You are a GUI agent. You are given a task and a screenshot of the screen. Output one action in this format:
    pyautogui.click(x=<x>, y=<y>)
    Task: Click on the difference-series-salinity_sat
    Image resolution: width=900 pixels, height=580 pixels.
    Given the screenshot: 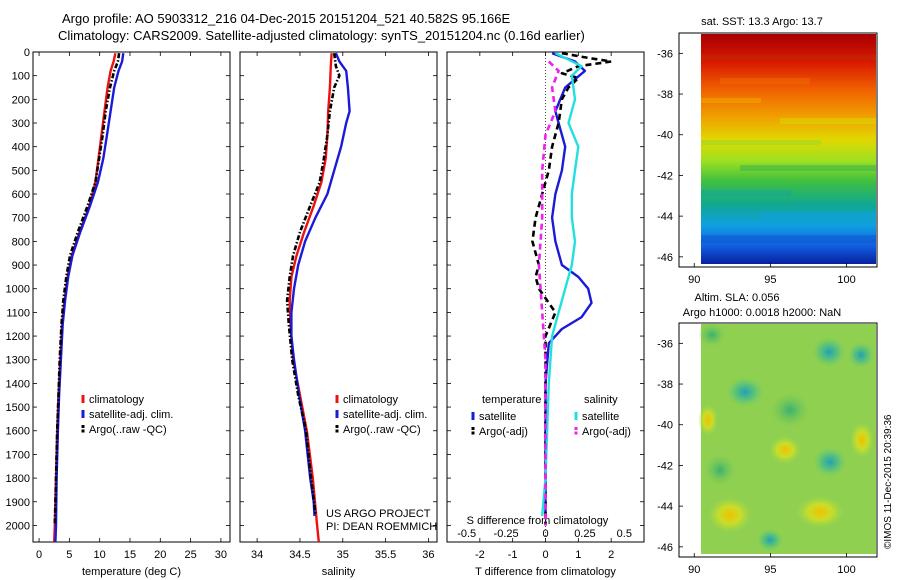 What is the action you would take?
    pyautogui.click(x=562, y=284)
    